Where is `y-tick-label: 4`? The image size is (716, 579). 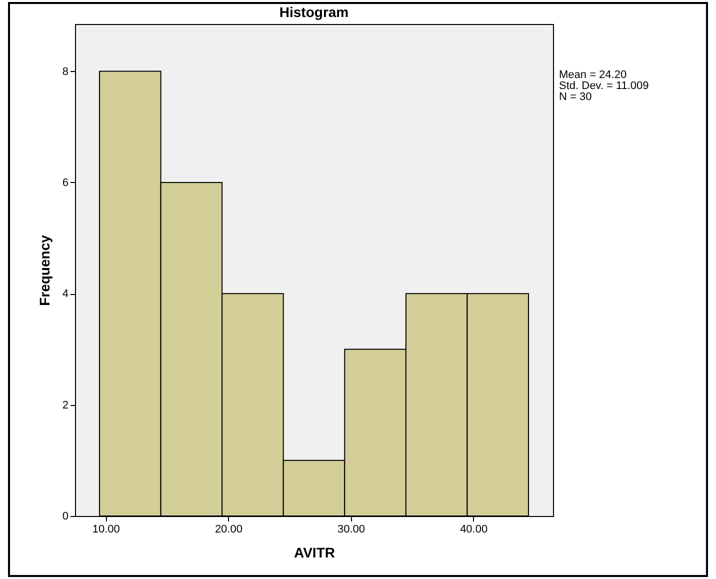
y-tick-label: 4 is located at coordinates (65, 294).